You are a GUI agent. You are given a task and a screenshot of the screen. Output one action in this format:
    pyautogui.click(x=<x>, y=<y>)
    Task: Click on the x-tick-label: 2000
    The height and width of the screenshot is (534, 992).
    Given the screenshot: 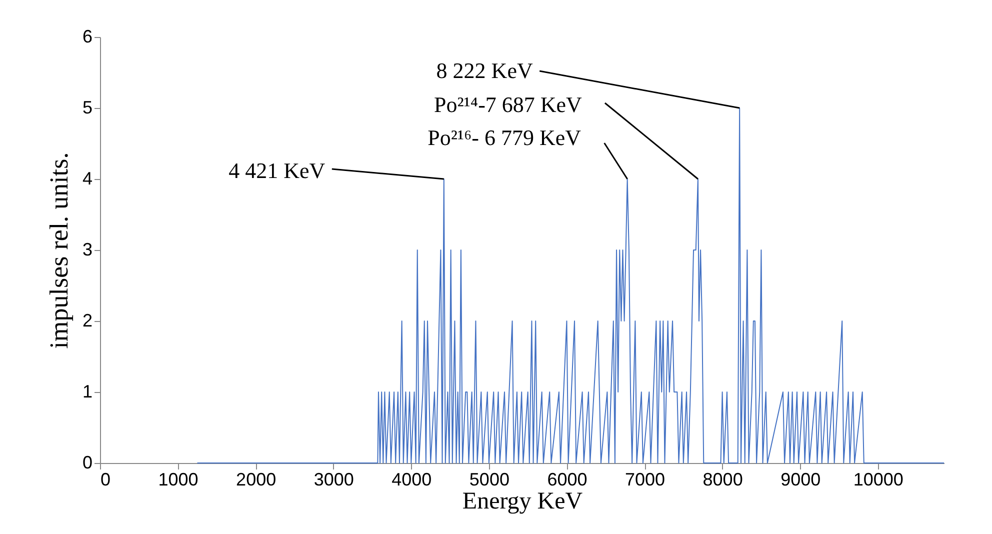 What is the action you would take?
    pyautogui.click(x=256, y=480)
    